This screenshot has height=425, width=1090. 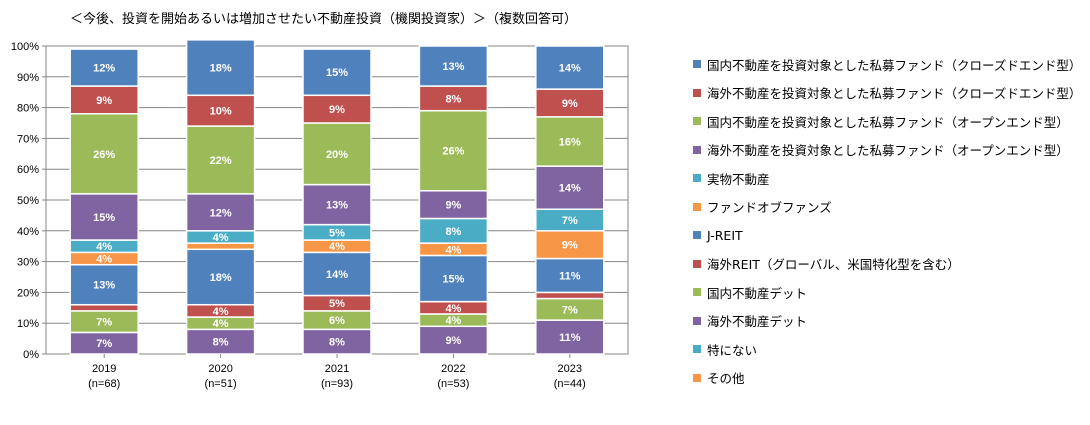 I want to click on legend-item: 国内不動産を投資対象とした私募ファンド（オープンエンド型）, so click(x=890, y=121).